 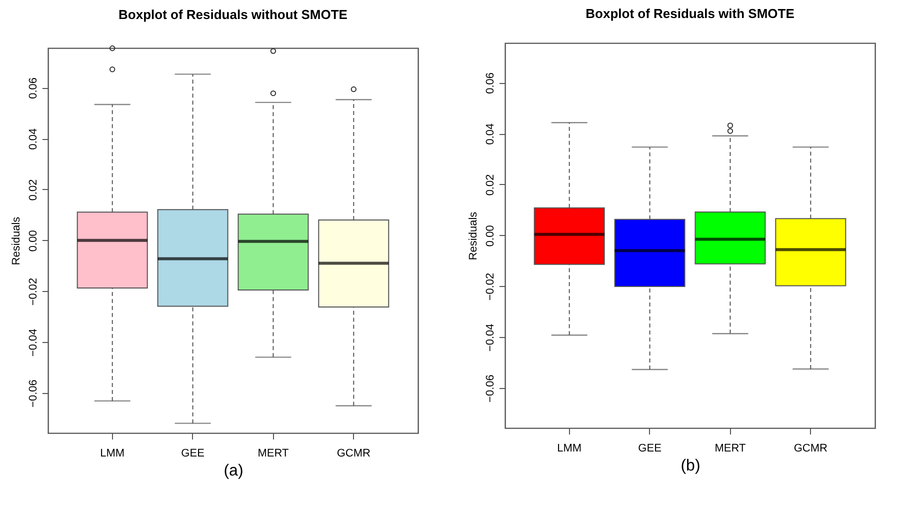 I want to click on text: (a), so click(x=234, y=471).